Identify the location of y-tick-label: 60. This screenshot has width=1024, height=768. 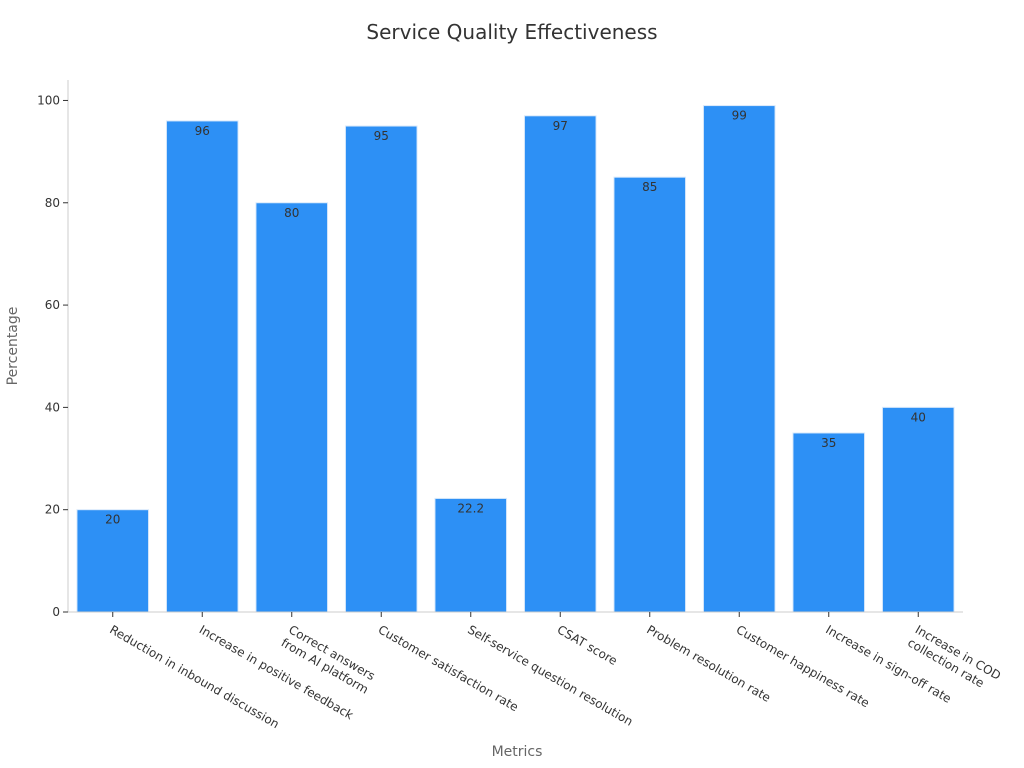
(52, 305).